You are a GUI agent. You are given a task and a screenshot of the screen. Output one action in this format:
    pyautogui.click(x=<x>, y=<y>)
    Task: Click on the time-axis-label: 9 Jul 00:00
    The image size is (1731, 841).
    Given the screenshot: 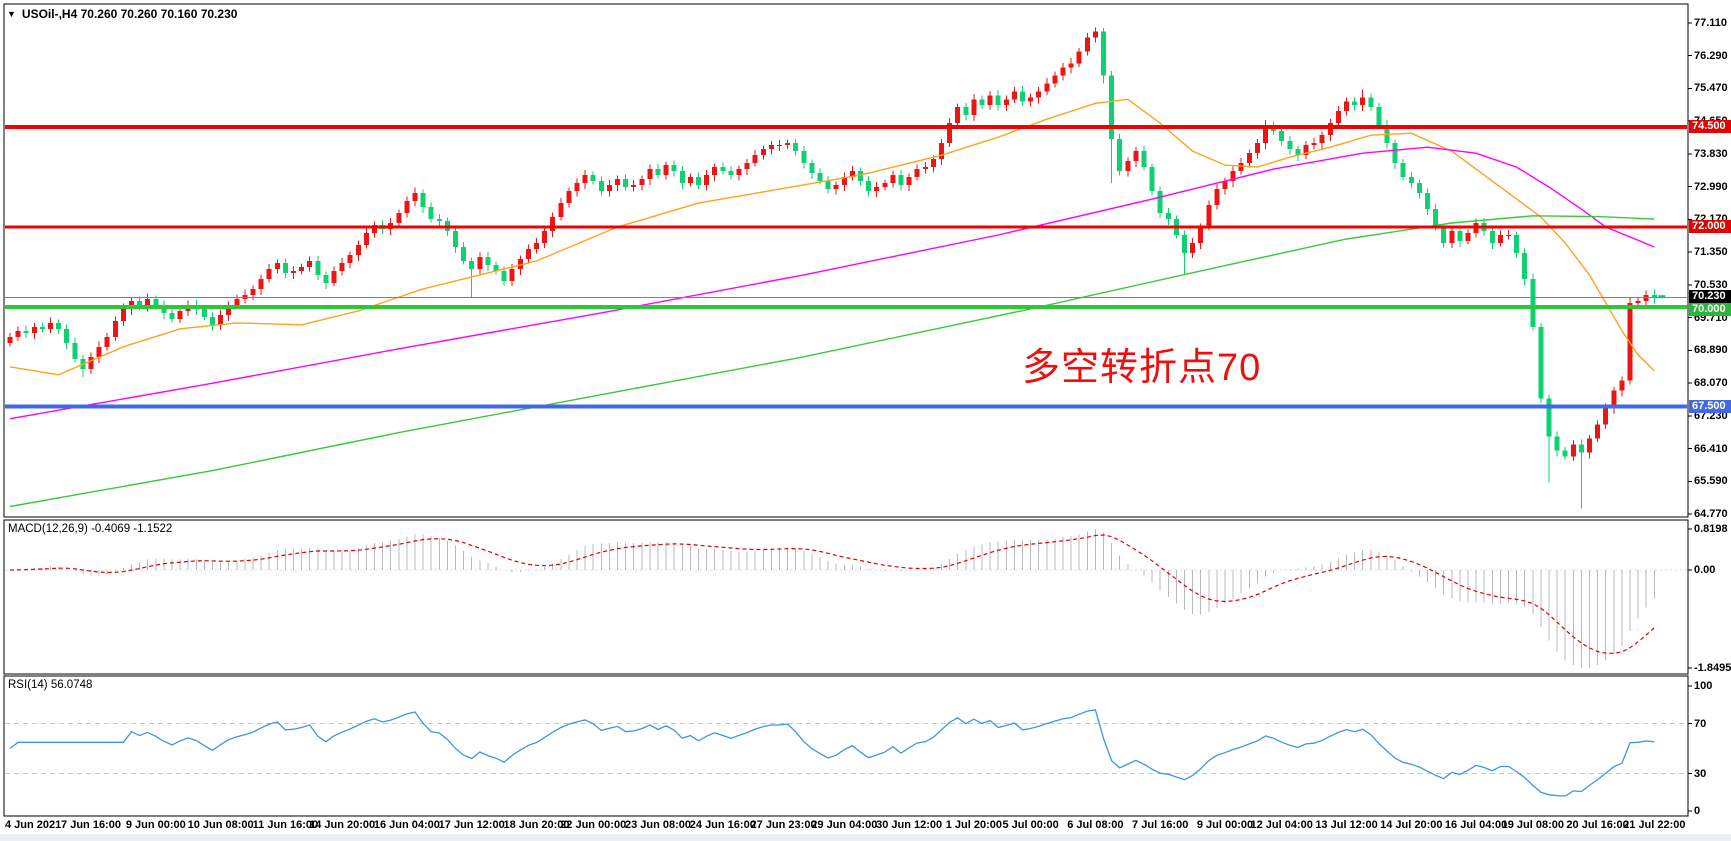 What is the action you would take?
    pyautogui.click(x=1225, y=825)
    